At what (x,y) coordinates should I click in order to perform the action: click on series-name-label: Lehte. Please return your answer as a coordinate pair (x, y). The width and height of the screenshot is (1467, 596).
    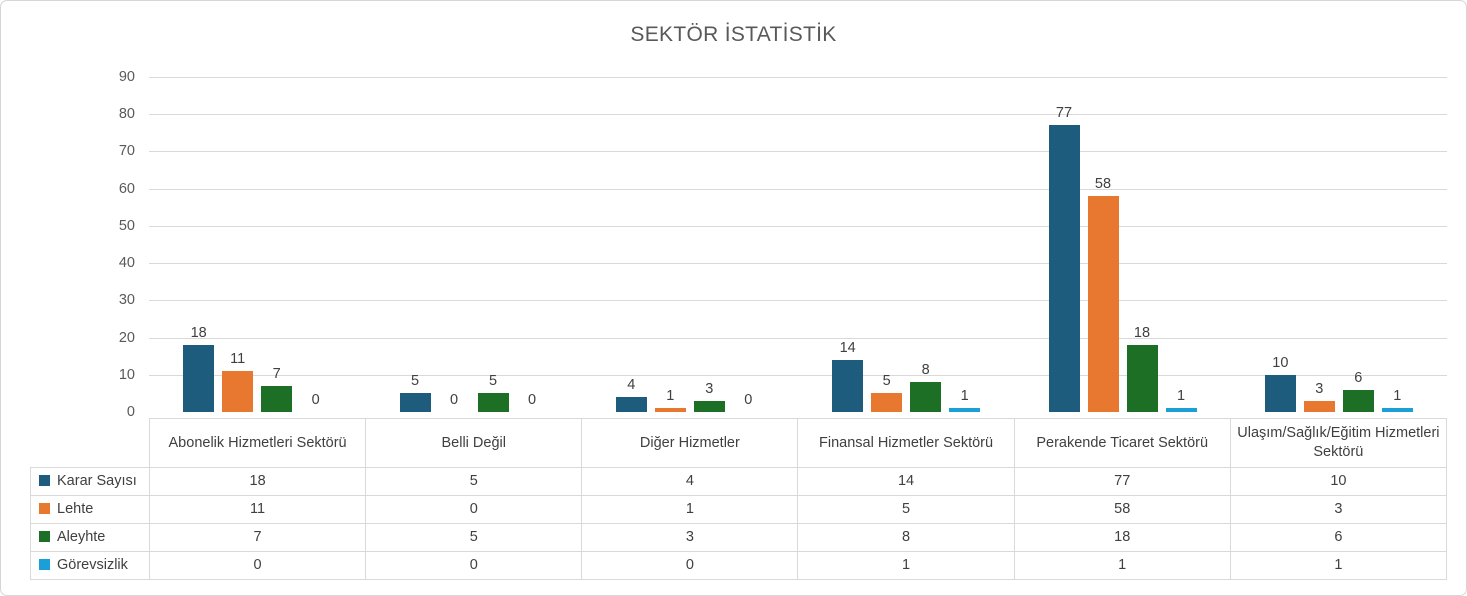
    Looking at the image, I should click on (75, 509).